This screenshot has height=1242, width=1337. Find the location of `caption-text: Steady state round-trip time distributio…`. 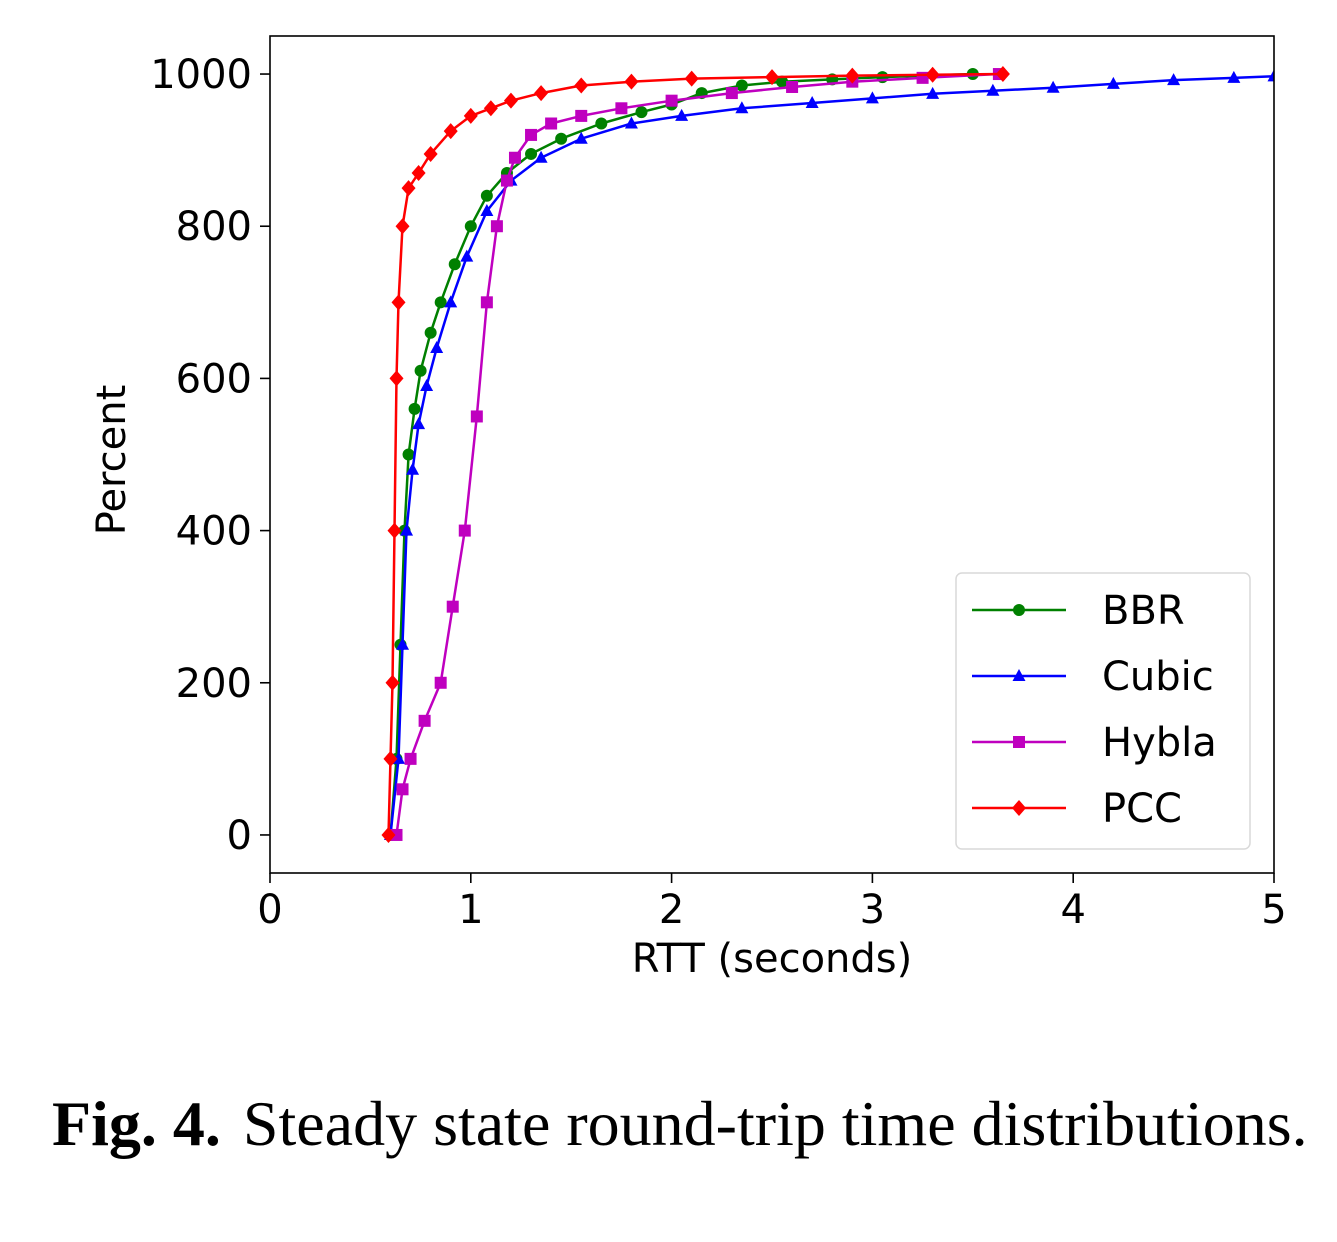

caption-text: Steady state round-trip time distributio… is located at coordinates (775, 1123).